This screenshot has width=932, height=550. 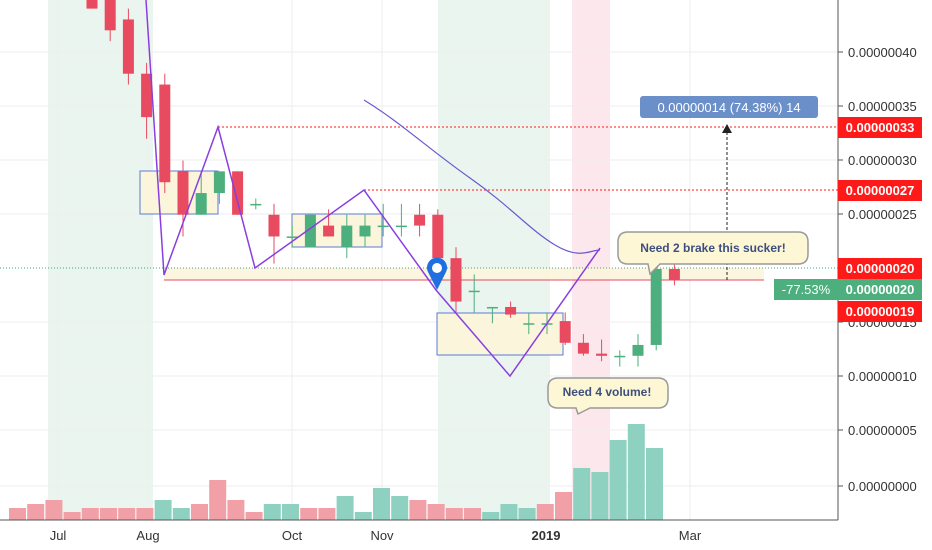 I want to click on svg-text: 0.00000033, so click(x=880, y=127).